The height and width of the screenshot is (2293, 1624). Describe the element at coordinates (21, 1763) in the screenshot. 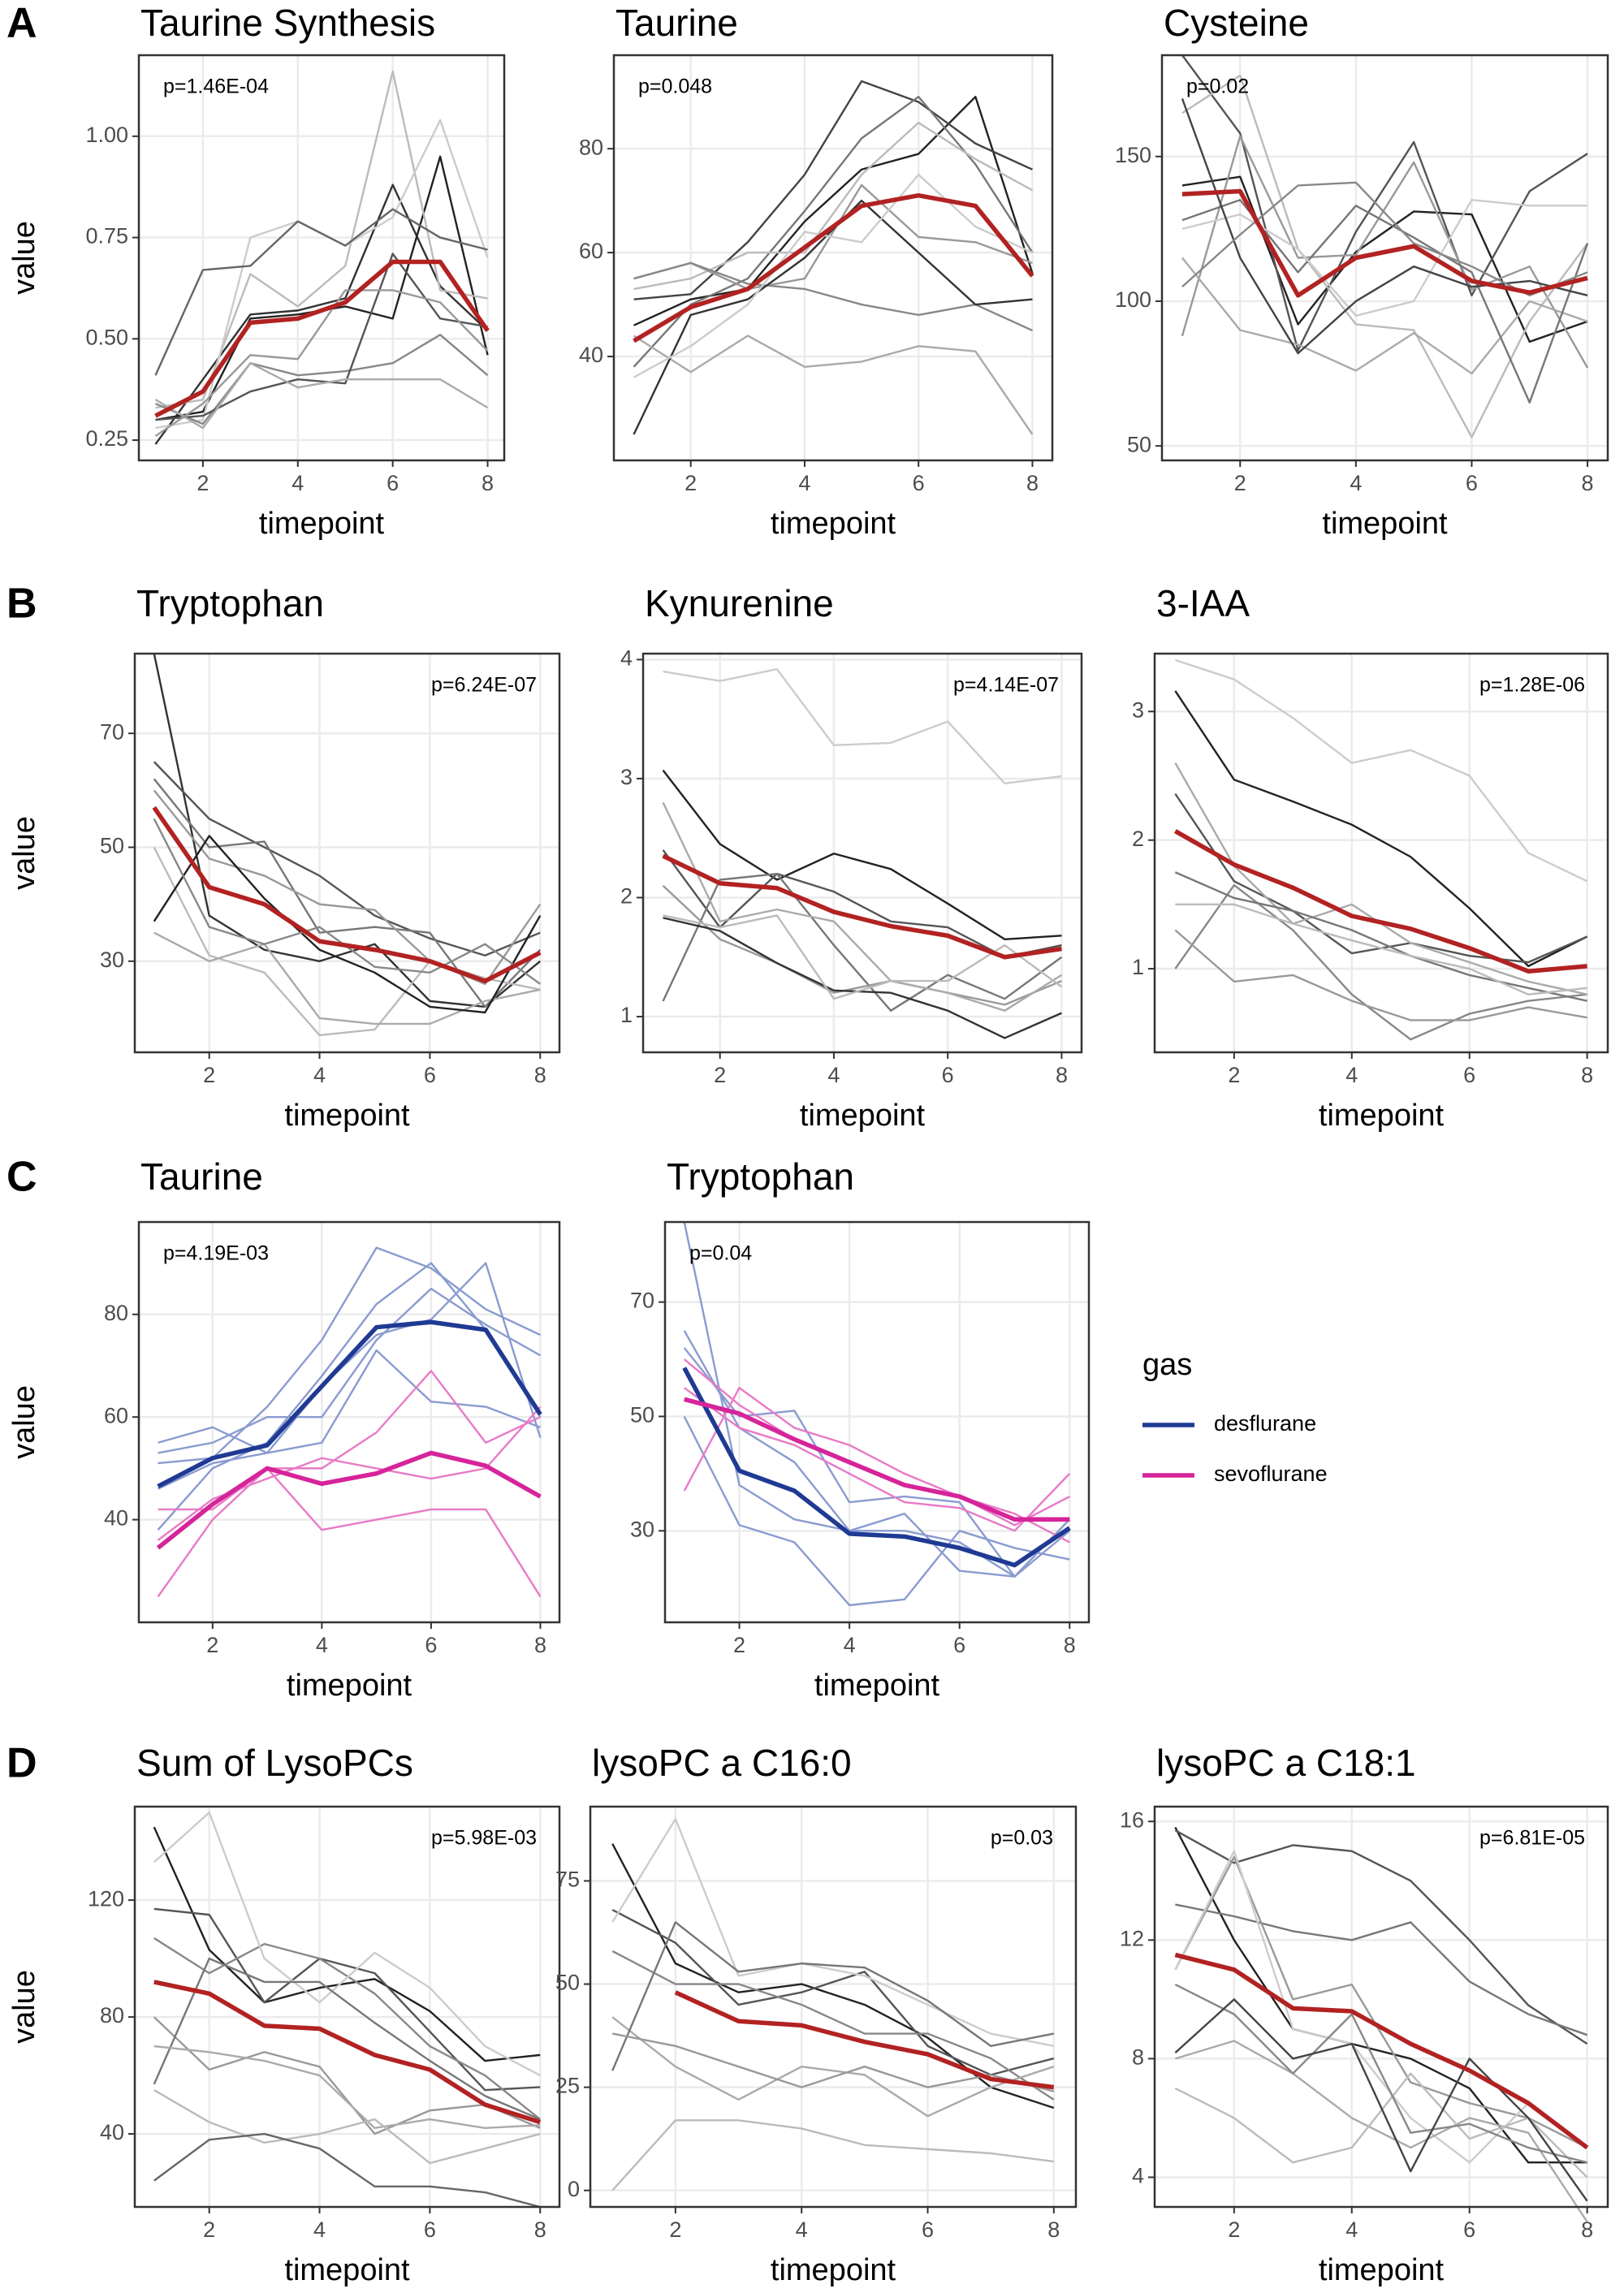

I see `panel-label: D` at that location.